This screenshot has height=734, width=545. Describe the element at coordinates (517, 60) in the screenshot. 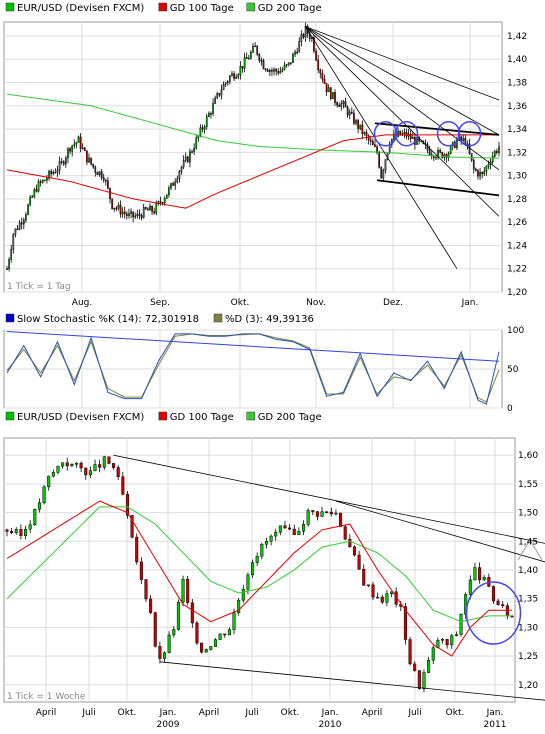

I see `panel1-y-tick-label: 1,40` at that location.